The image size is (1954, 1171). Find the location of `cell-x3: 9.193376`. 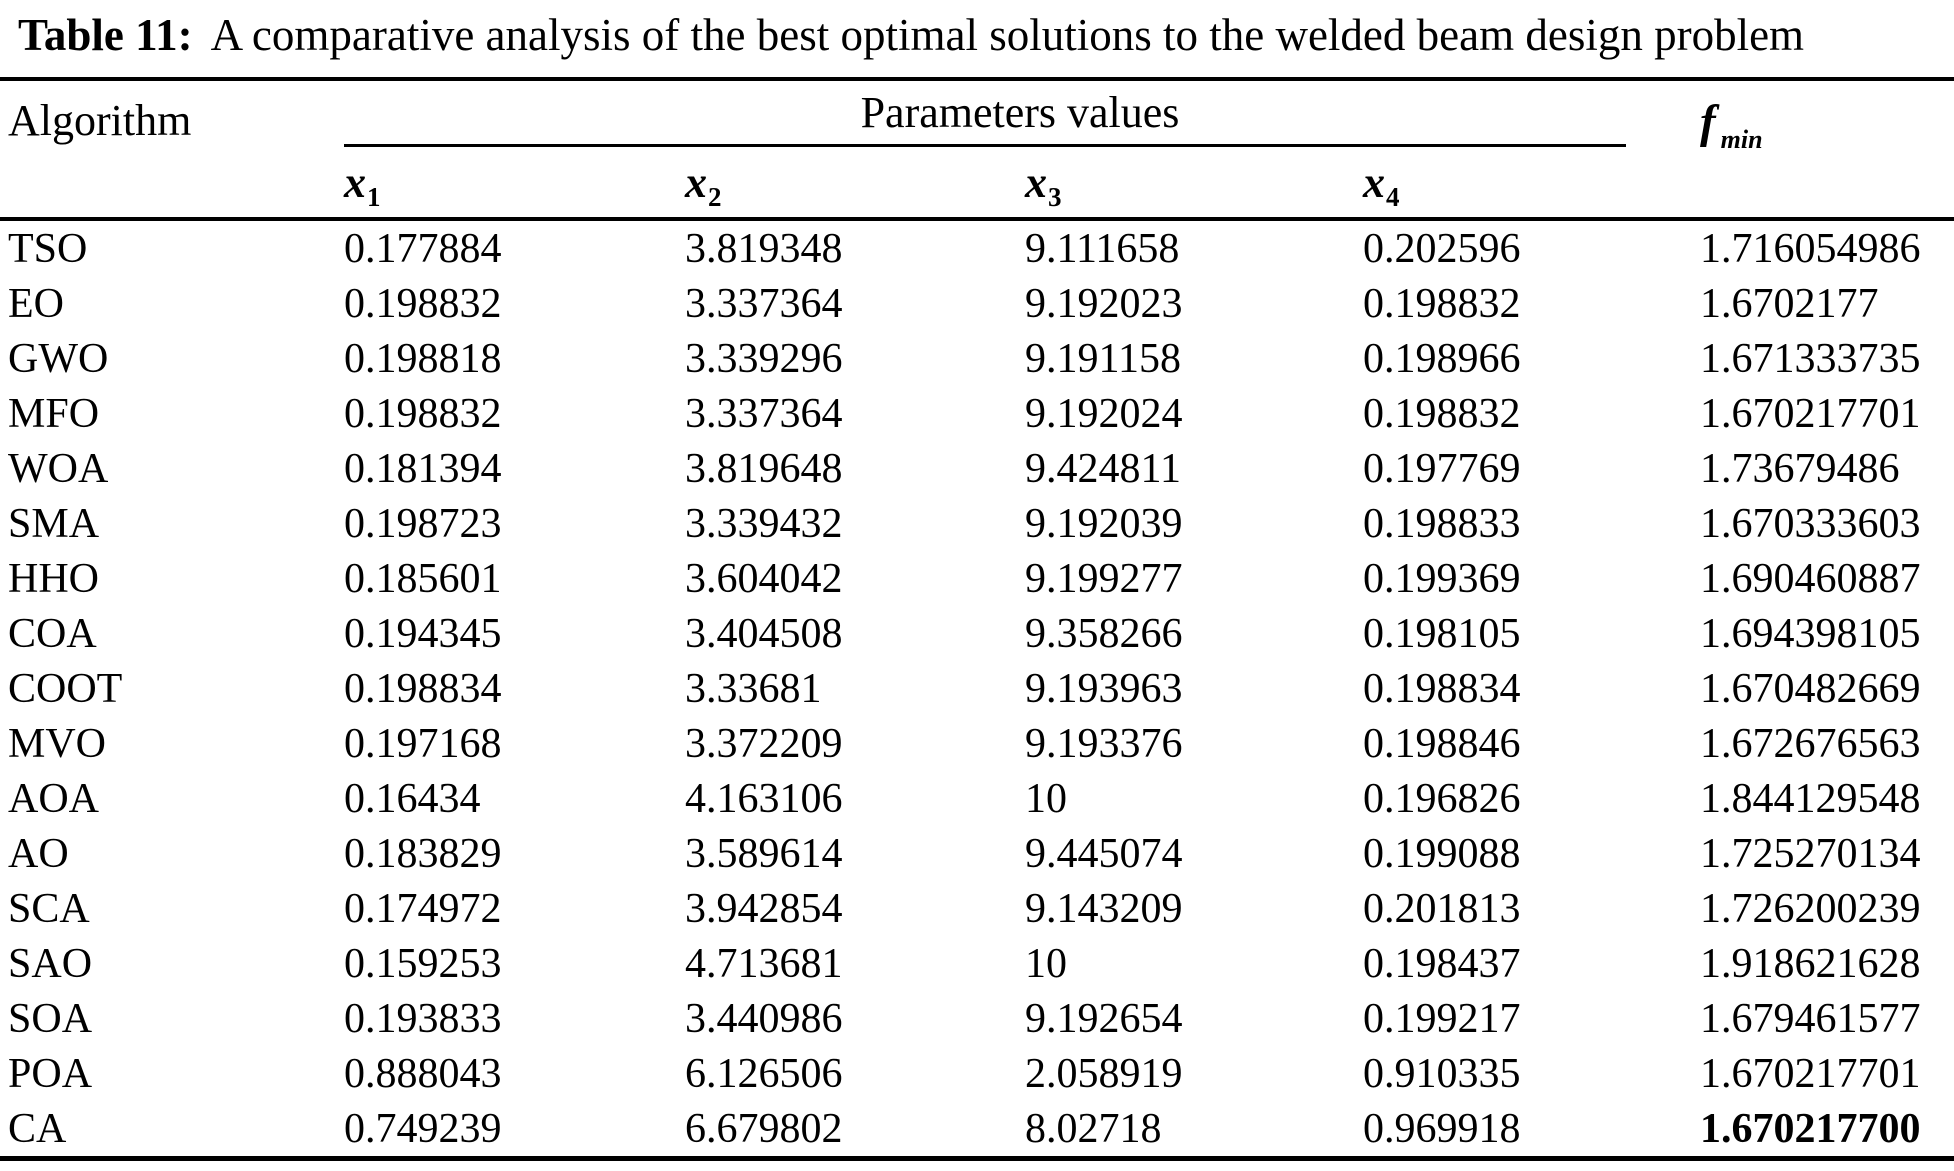

cell-x3: 9.193376 is located at coordinates (1104, 743).